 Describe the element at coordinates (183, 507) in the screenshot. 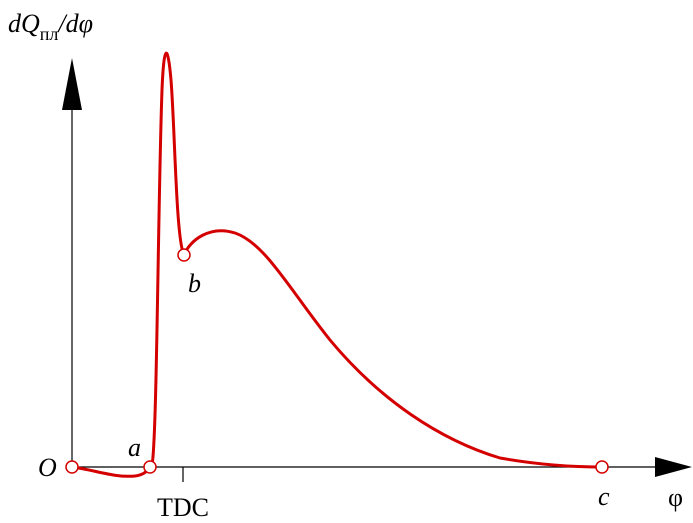

I see `tdc-label: TDC` at that location.